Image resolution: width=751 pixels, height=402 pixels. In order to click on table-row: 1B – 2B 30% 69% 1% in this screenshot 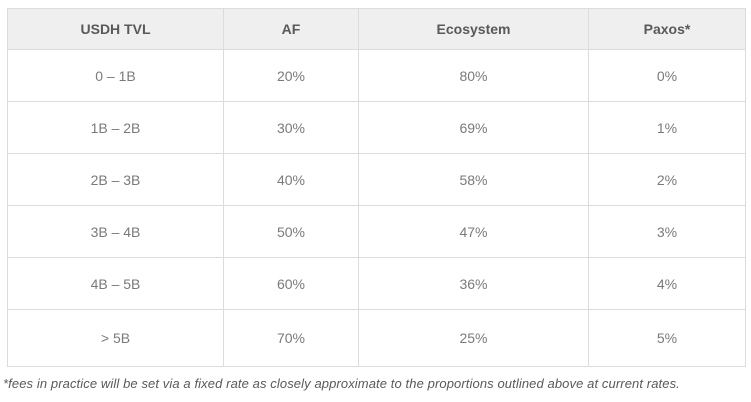, I will do `click(376, 127)`.